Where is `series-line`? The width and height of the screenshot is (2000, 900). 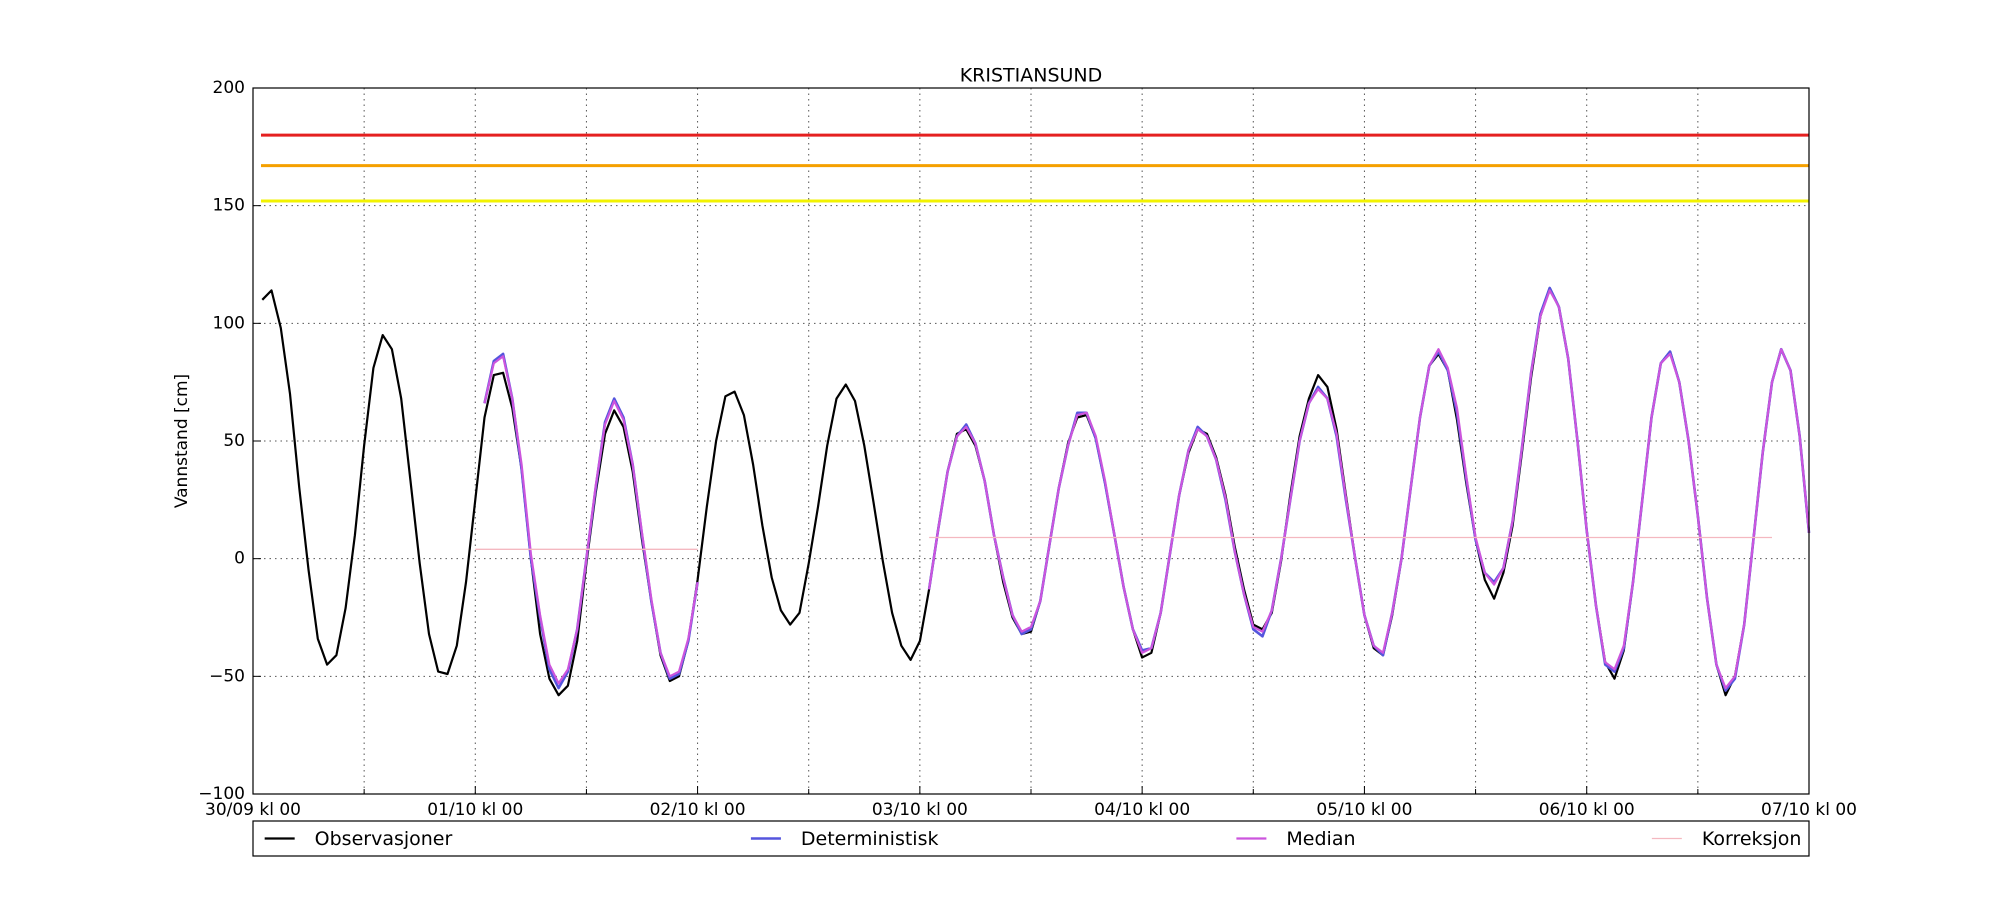 series-line is located at coordinates (591, 520).